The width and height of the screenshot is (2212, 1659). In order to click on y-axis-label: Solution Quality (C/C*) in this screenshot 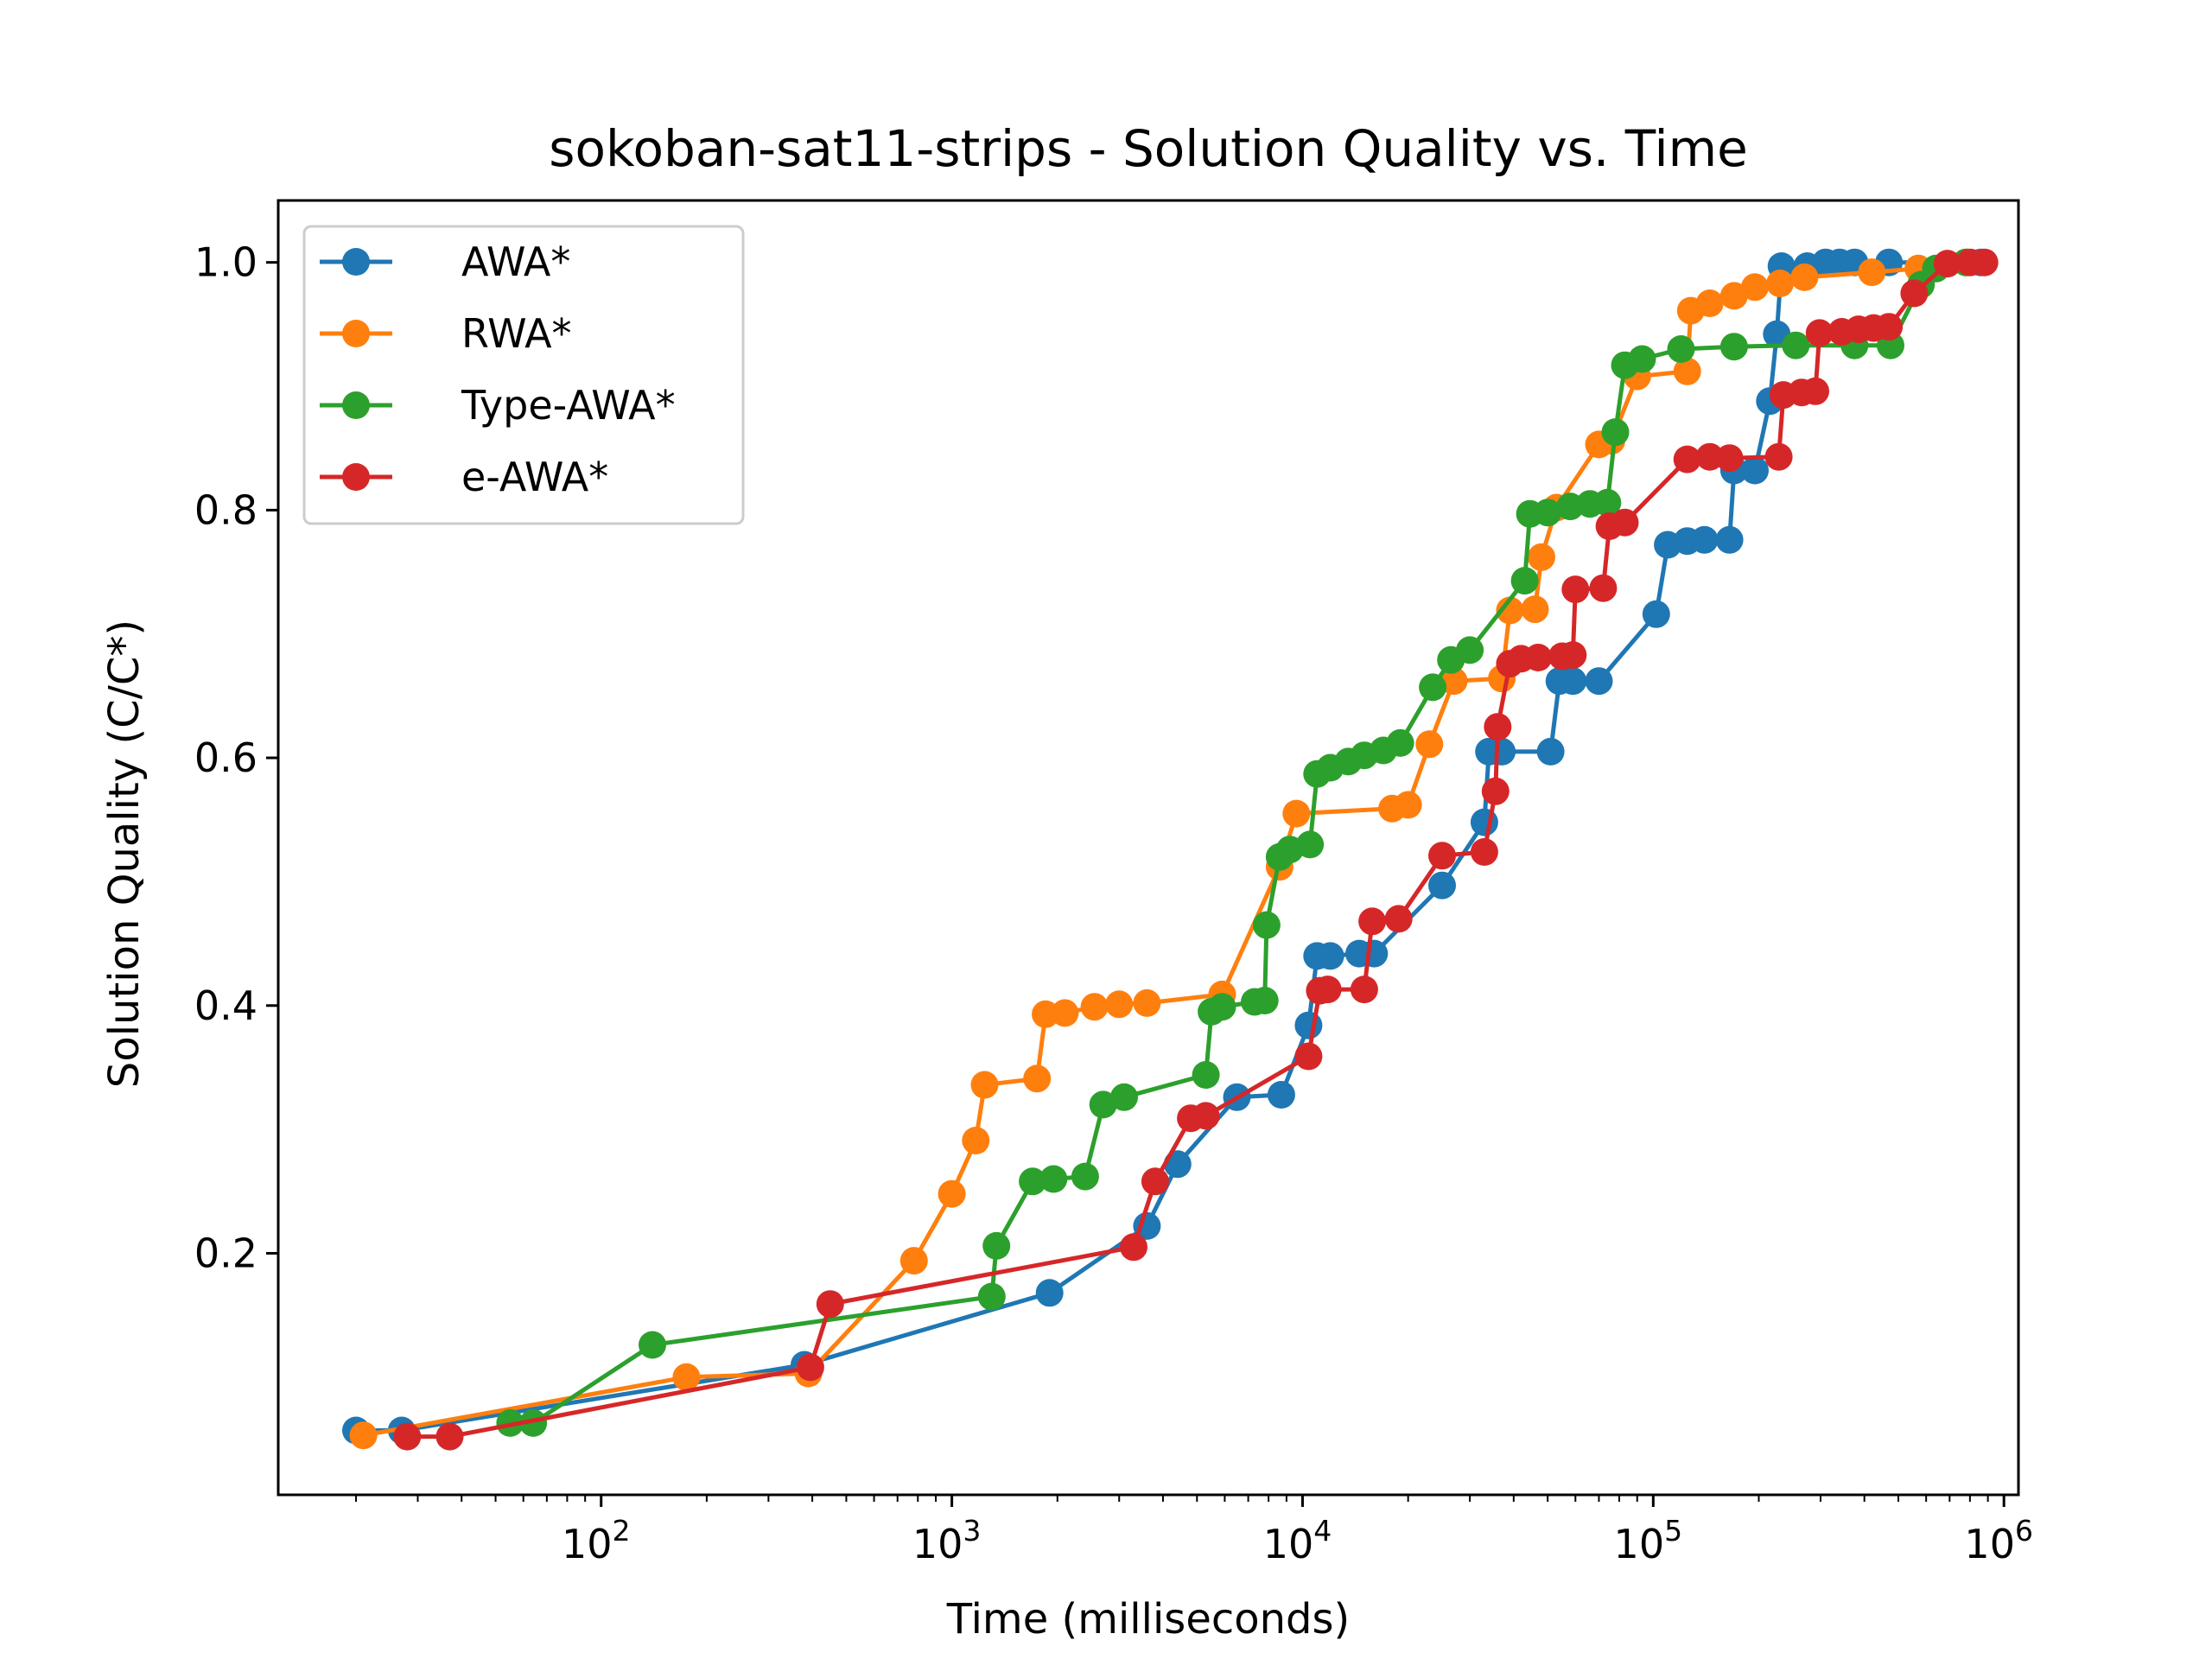, I will do `click(124, 854)`.